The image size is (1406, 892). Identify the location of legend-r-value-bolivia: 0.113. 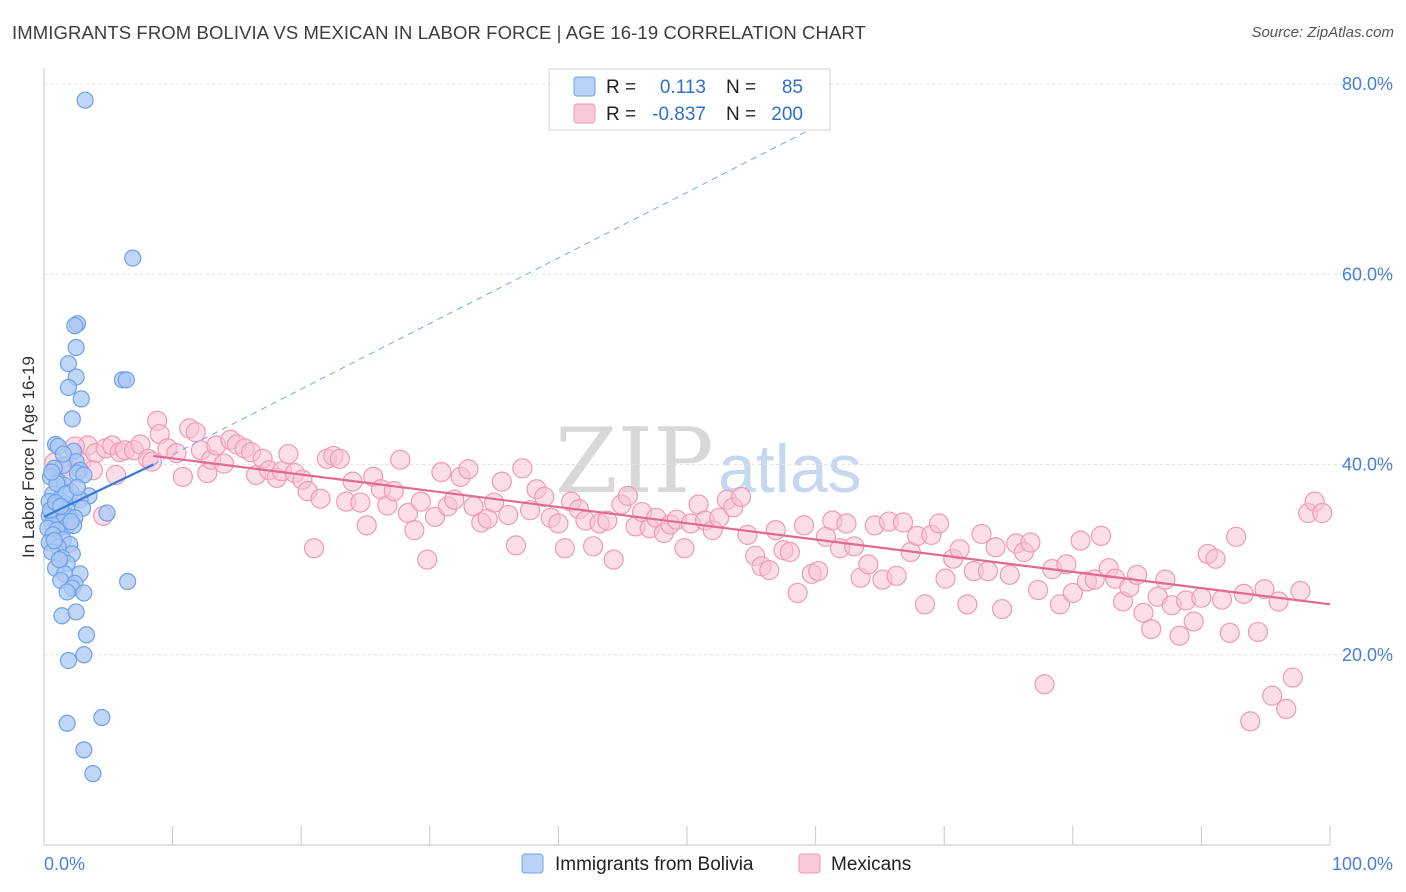
(683, 87).